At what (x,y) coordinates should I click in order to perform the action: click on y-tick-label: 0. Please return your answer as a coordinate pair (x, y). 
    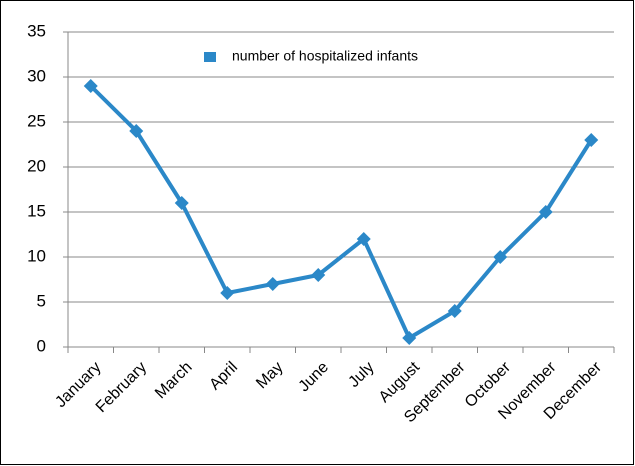
    Looking at the image, I should click on (41, 345).